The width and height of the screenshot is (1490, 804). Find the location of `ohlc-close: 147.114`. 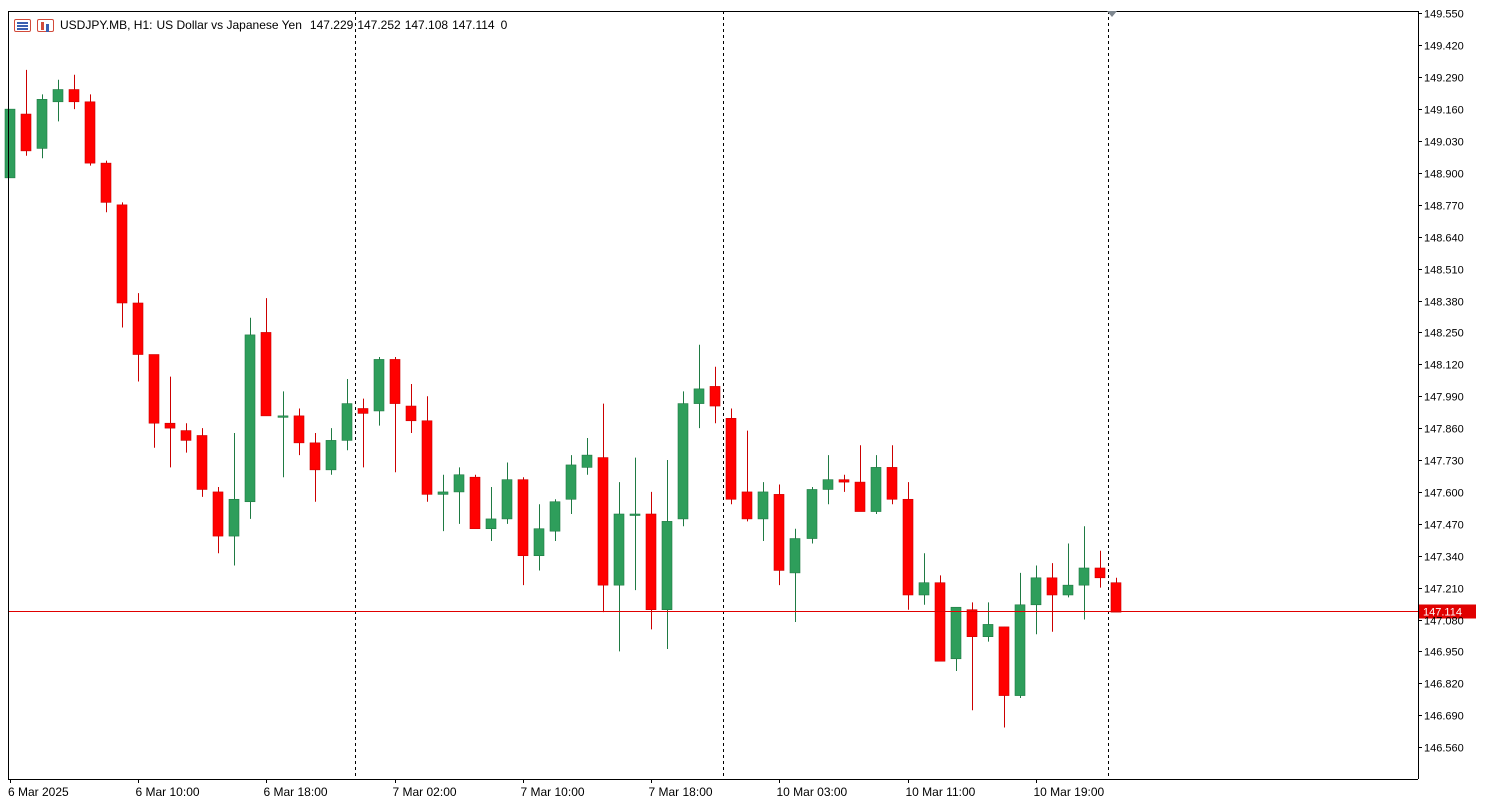

ohlc-close: 147.114 is located at coordinates (473, 25).